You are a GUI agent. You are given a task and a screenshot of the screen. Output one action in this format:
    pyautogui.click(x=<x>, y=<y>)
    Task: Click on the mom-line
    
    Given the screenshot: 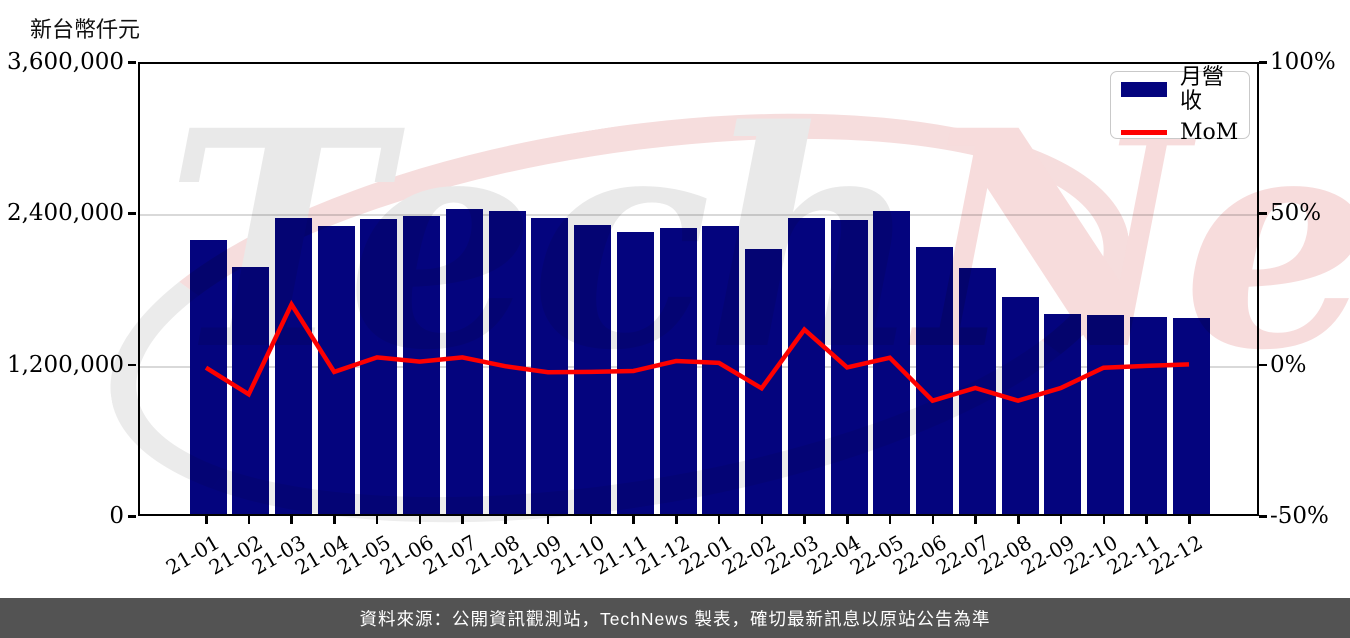 What is the action you would take?
    pyautogui.click(x=697, y=351)
    